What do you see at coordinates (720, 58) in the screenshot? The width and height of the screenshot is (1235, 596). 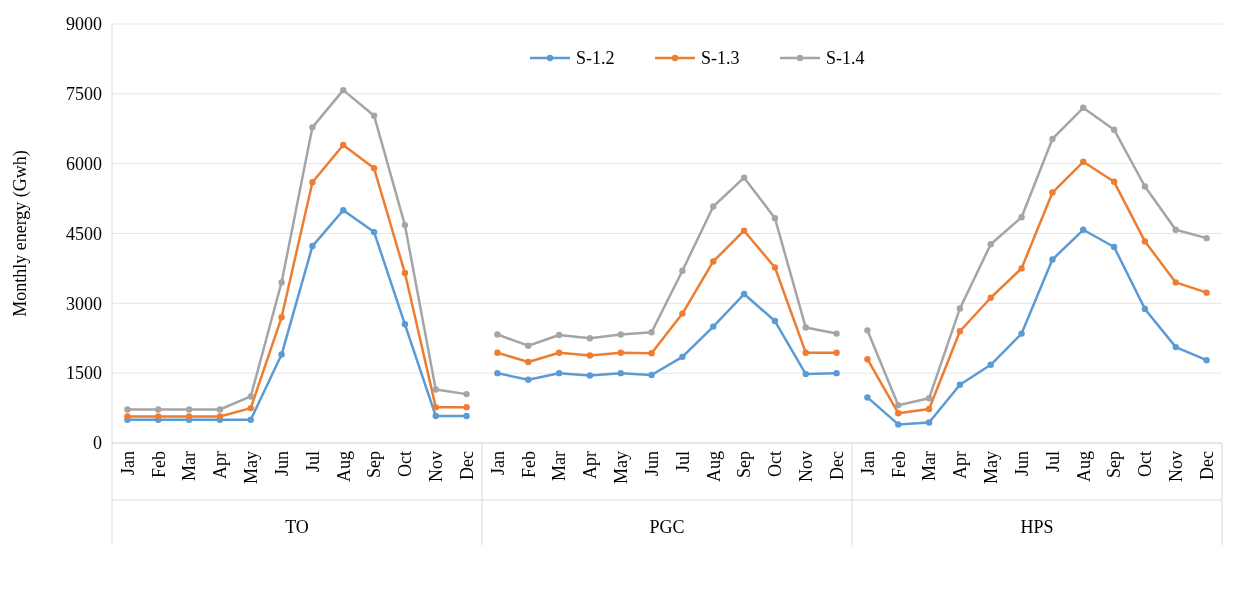 I see `legend-label: S-1.3` at bounding box center [720, 58].